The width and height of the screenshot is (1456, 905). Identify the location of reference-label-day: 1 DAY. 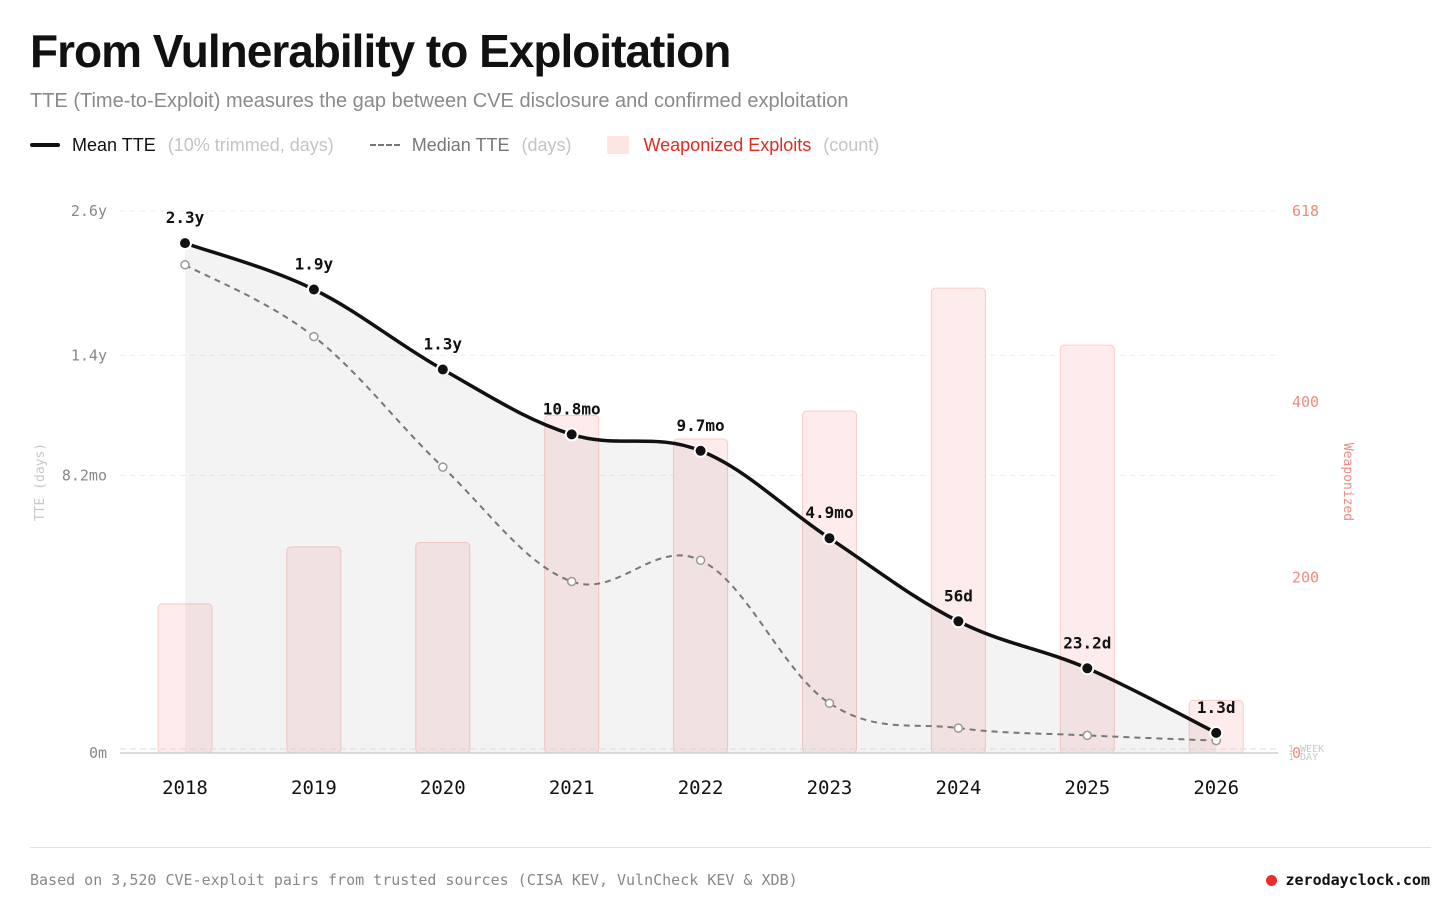
(1303, 757).